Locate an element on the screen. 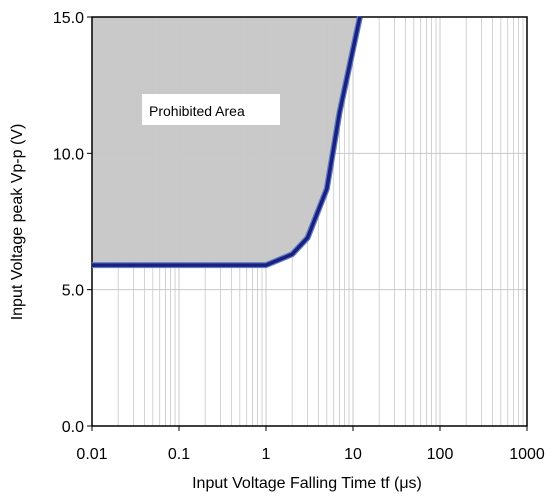 Image resolution: width=552 pixels, height=497 pixels. y-axis-title: Input Voltage peak Vp-p (V) is located at coordinates (17, 222).